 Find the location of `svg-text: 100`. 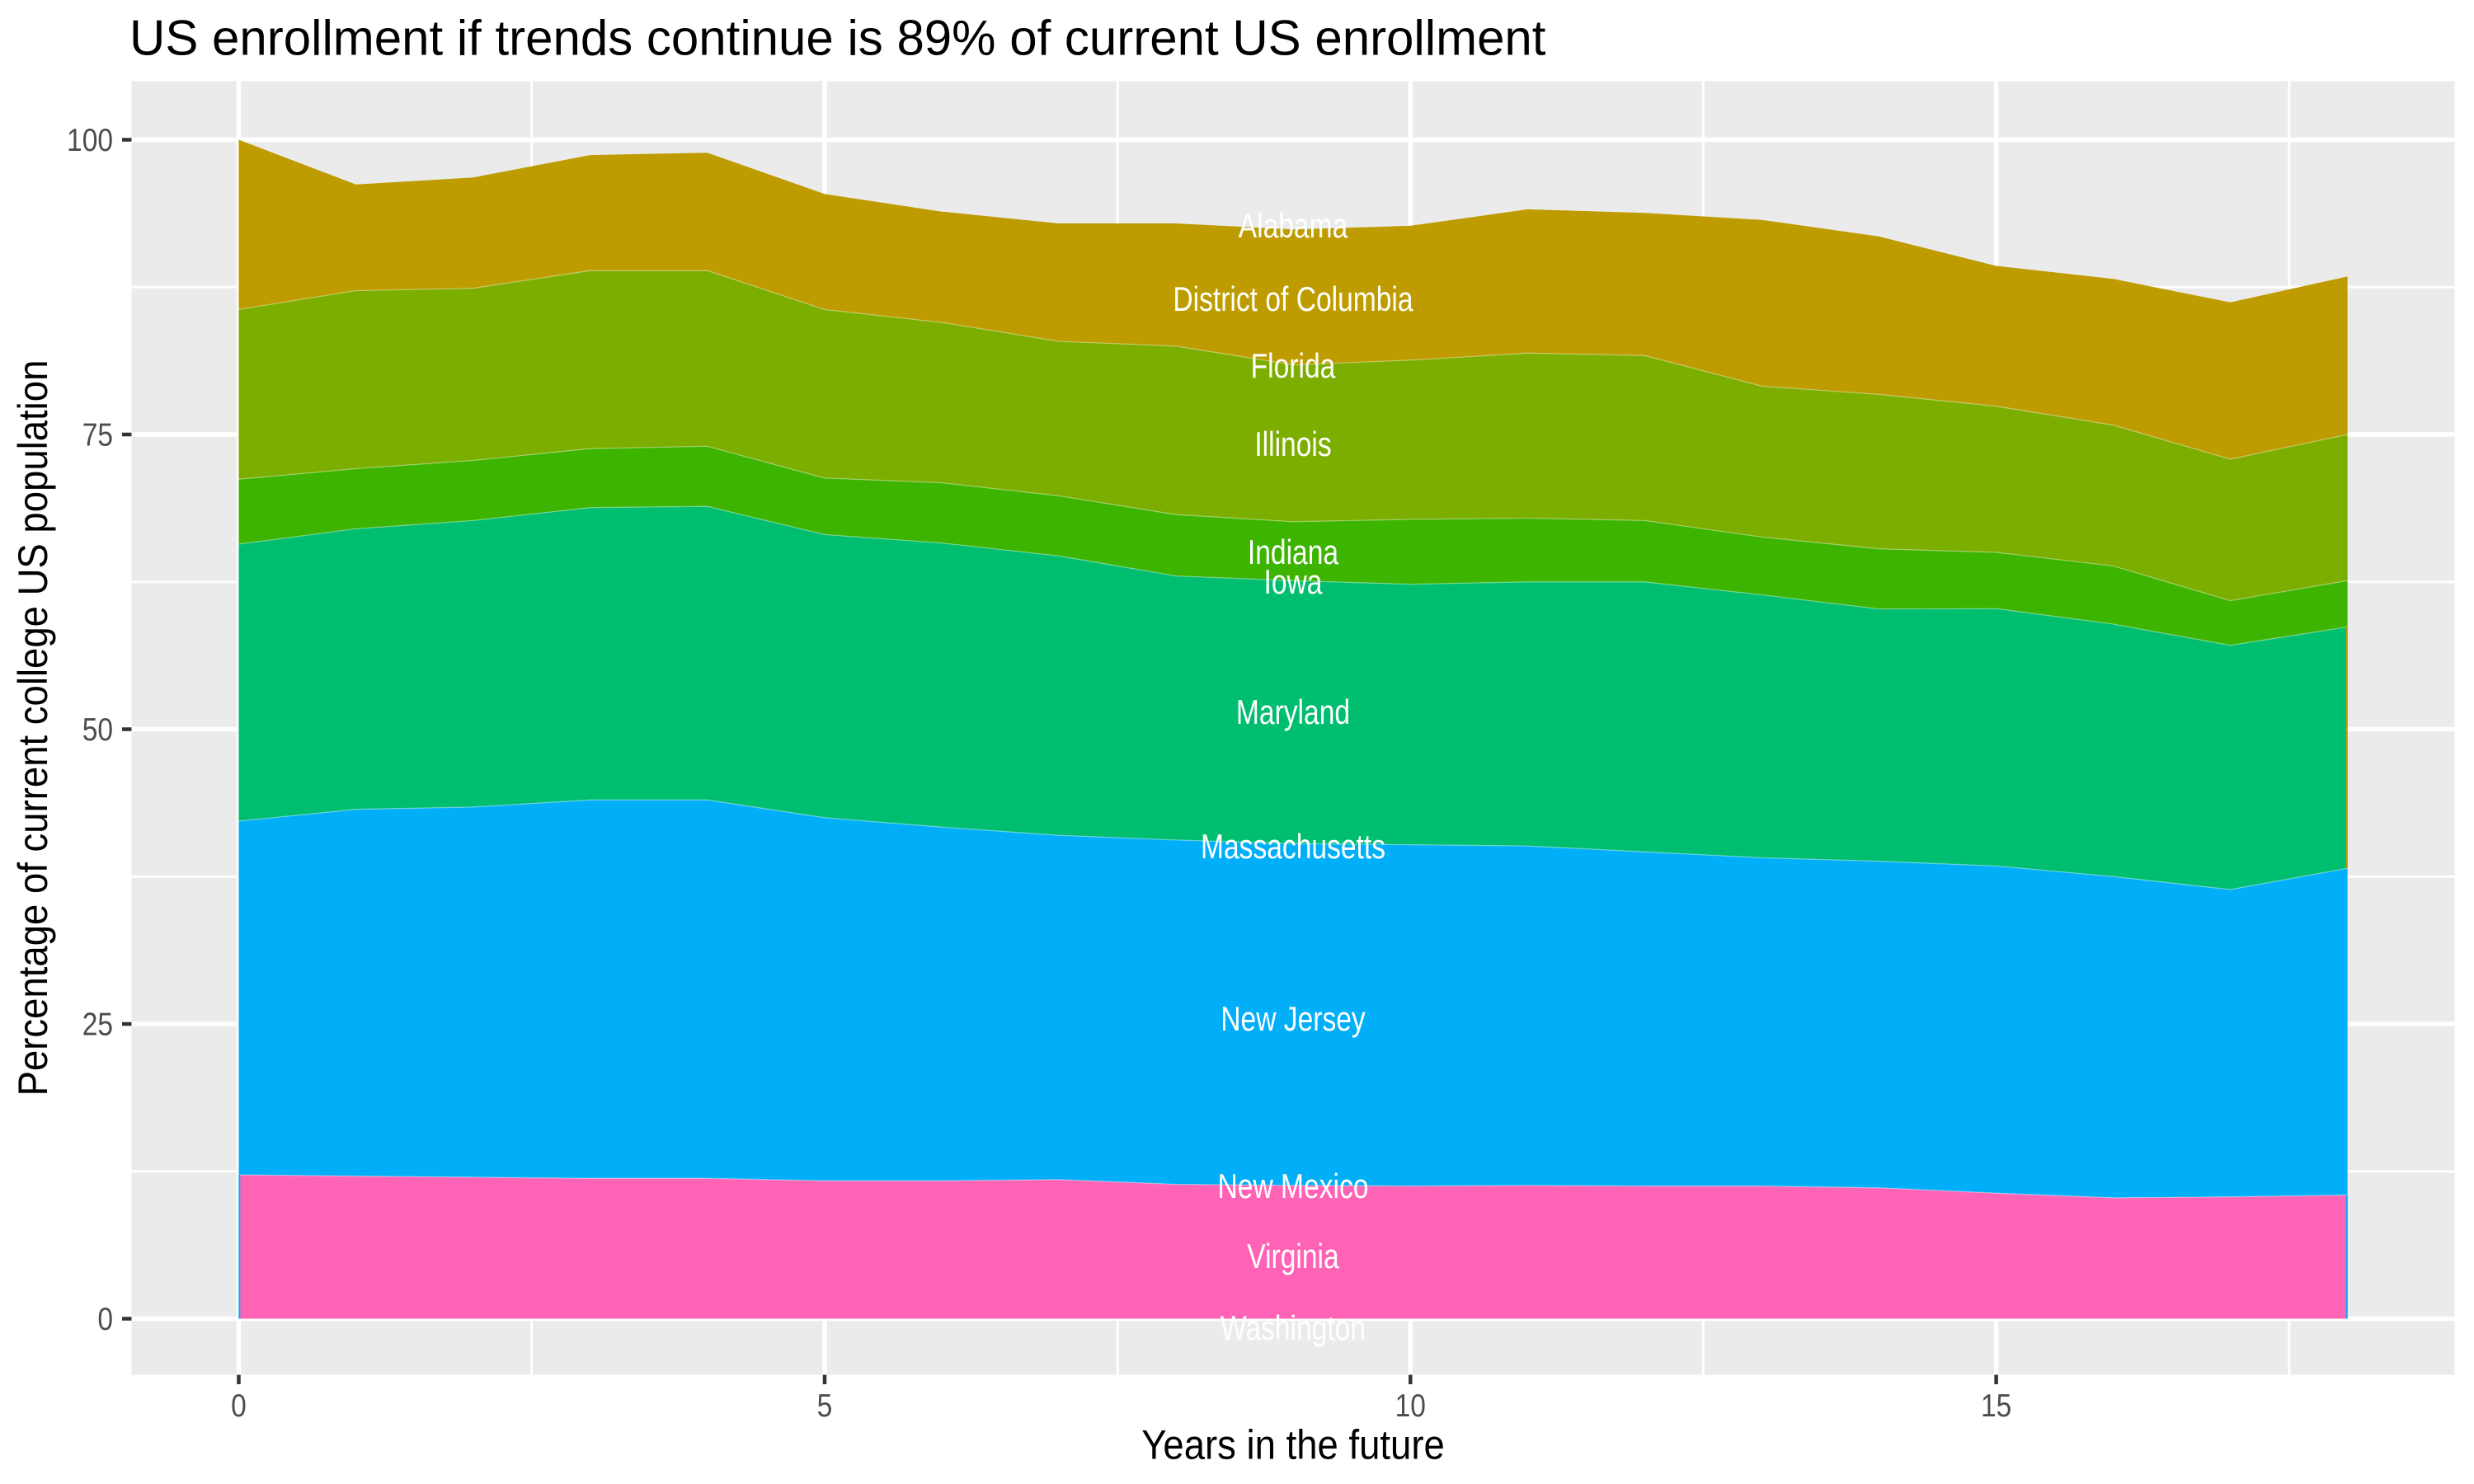

svg-text: 100 is located at coordinates (90, 140).